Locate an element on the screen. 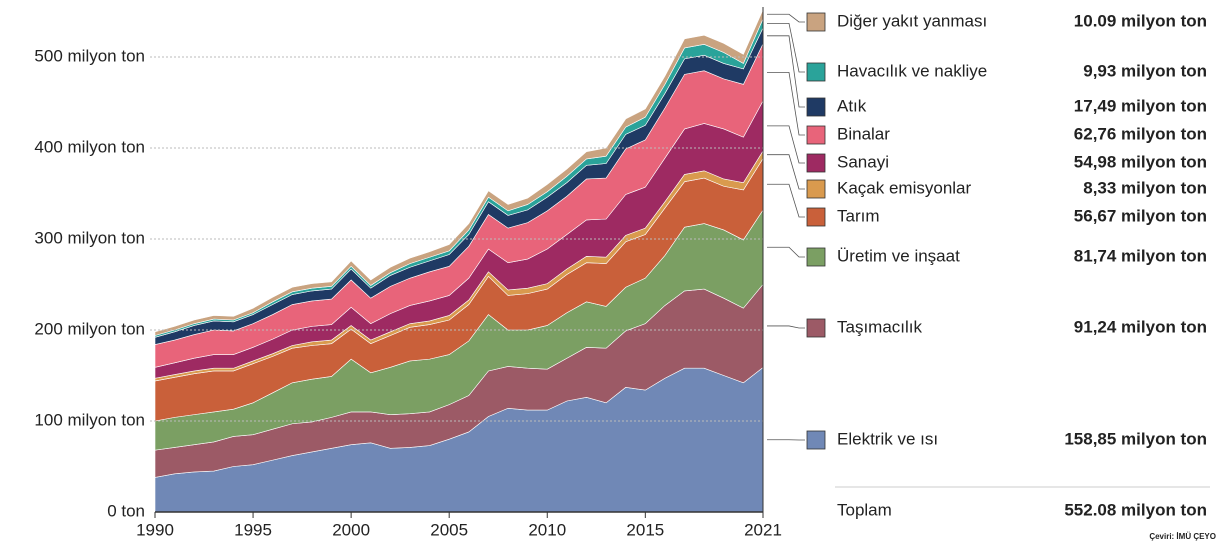 The height and width of the screenshot is (545, 1222). legend-label: Elektrik ve ısı is located at coordinates (887, 438).